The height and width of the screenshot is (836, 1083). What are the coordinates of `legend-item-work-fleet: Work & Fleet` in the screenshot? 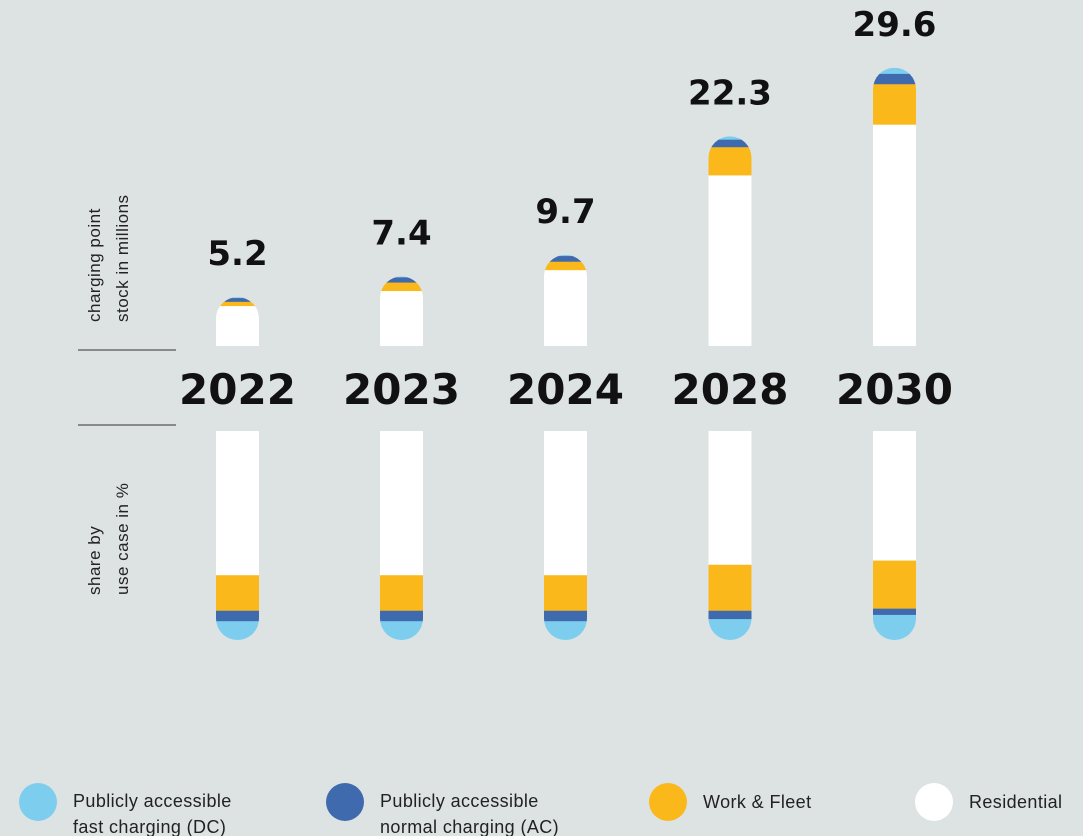 It's located at (730, 802).